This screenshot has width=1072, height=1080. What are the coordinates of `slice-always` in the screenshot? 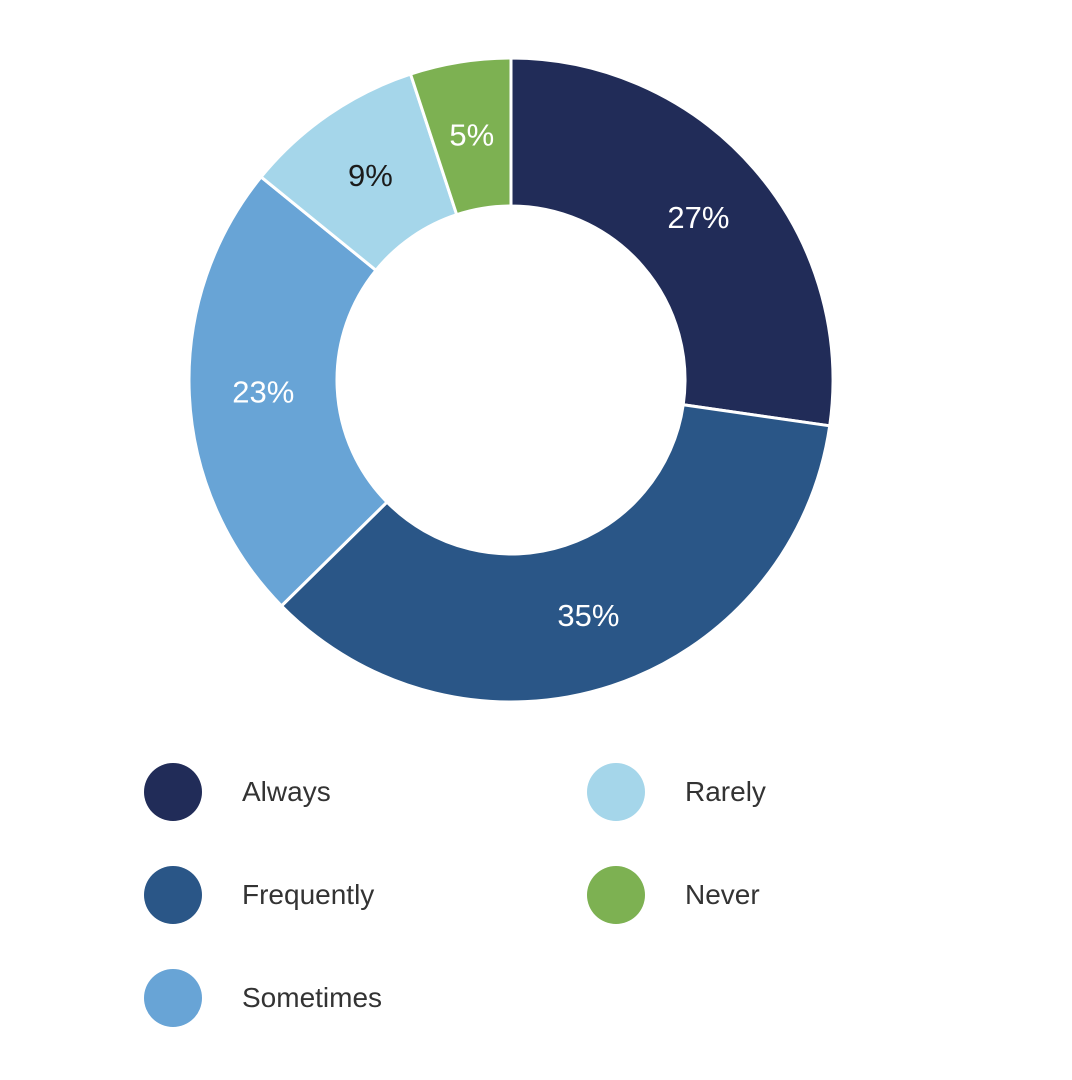 It's located at (672, 242).